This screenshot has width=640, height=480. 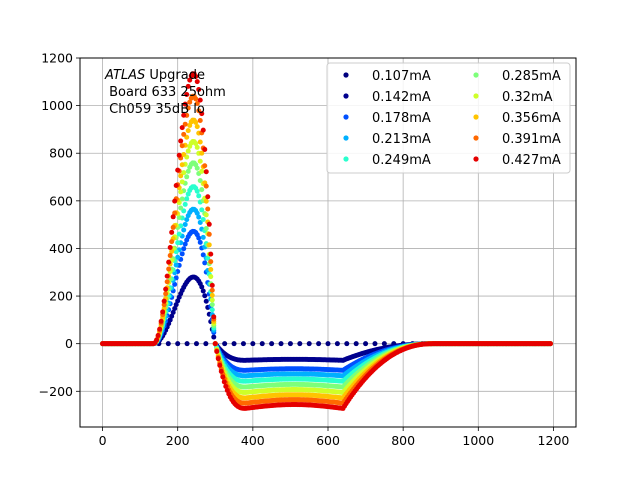 I want to click on x-tick-label: 1000, so click(x=478, y=440).